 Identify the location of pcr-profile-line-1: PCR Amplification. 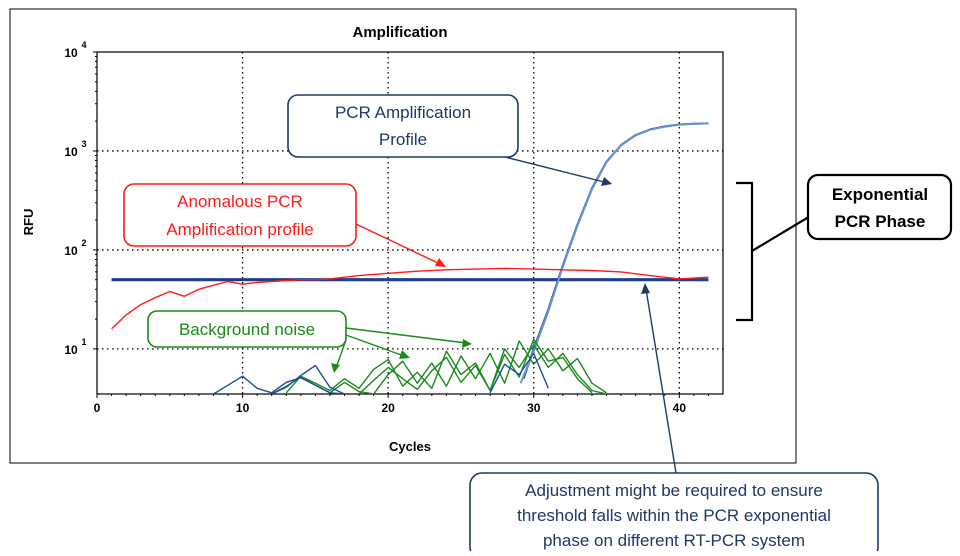
(403, 112).